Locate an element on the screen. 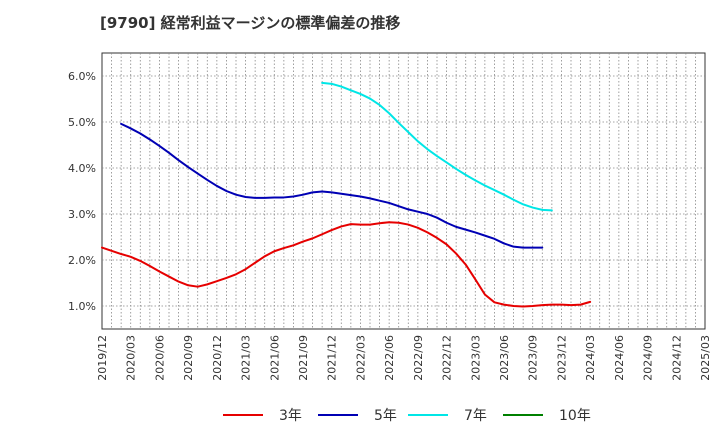  series-line-3年 is located at coordinates (346, 264).